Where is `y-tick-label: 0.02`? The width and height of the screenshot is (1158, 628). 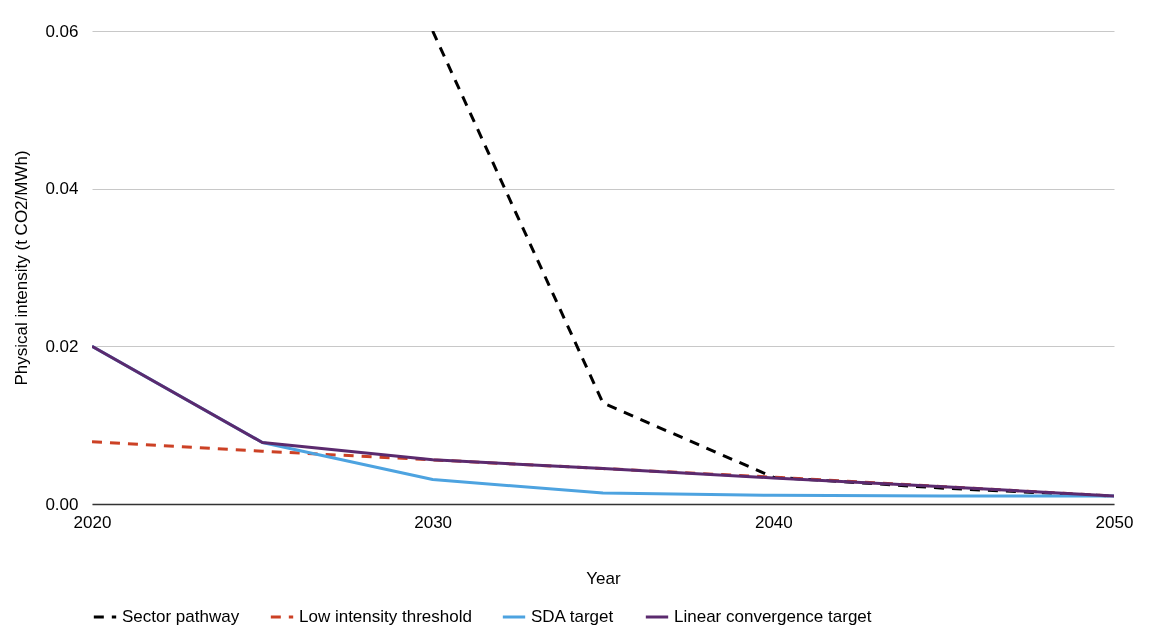
y-tick-label: 0.02 is located at coordinates (62, 346).